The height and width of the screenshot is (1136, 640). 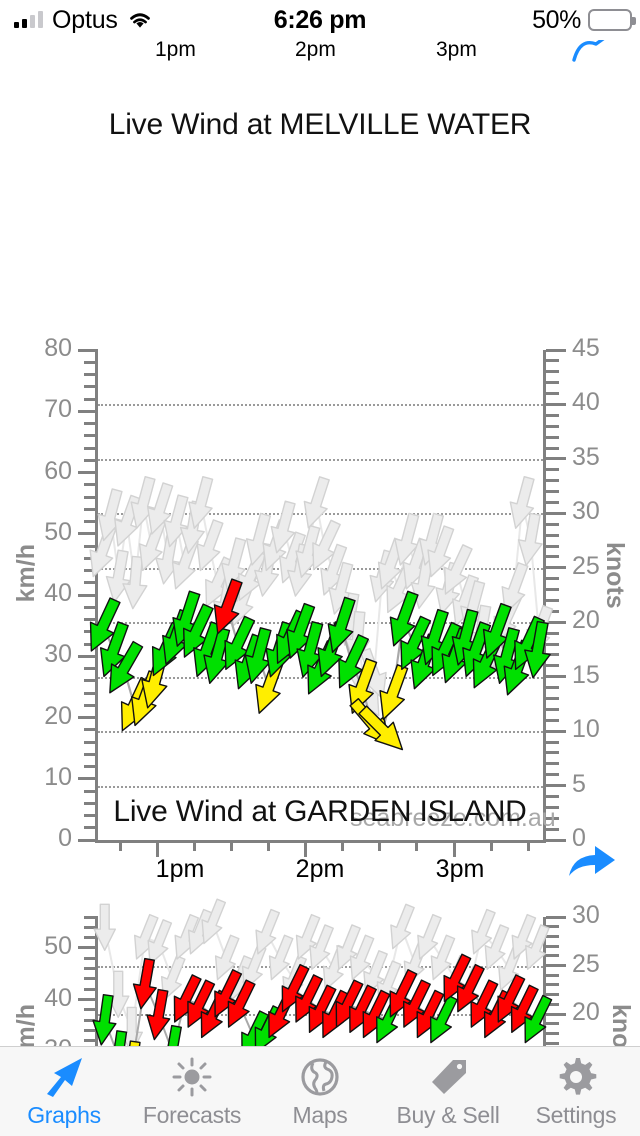 I want to click on x-tick-label-3pm: 3pm, so click(x=460, y=869).